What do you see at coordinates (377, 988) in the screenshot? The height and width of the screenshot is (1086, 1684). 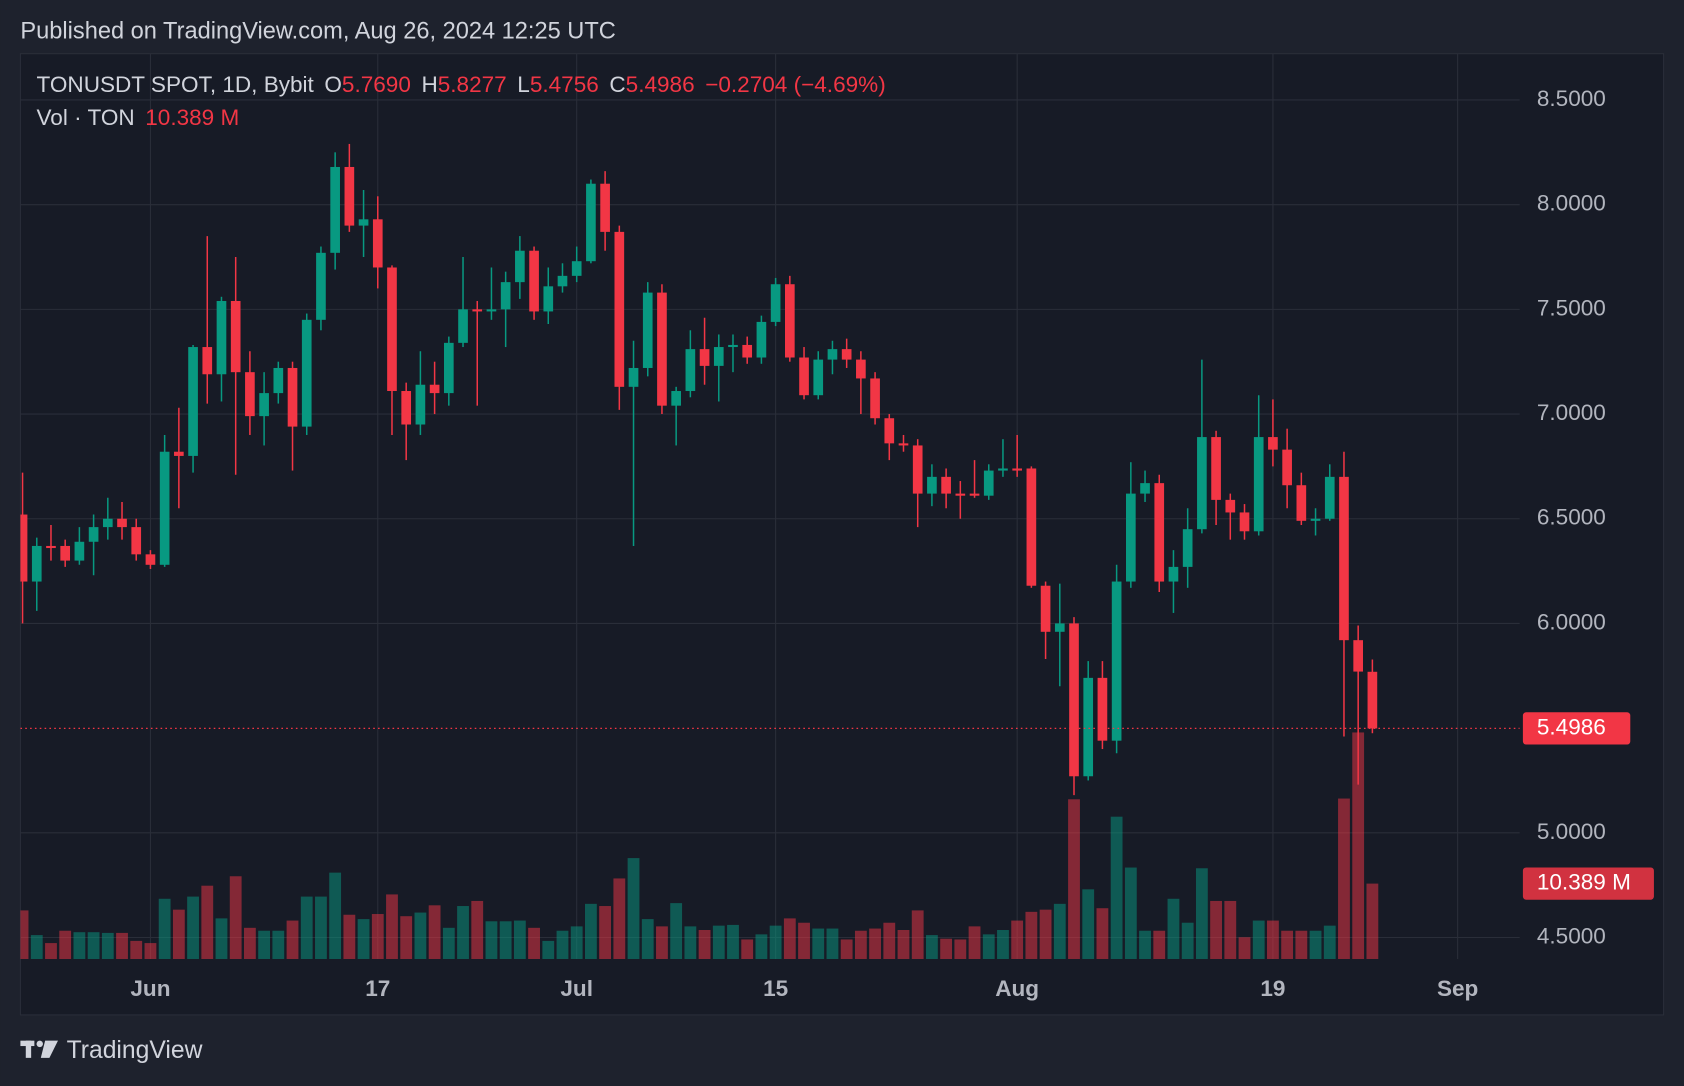 I see `x-tick-label: 17` at bounding box center [377, 988].